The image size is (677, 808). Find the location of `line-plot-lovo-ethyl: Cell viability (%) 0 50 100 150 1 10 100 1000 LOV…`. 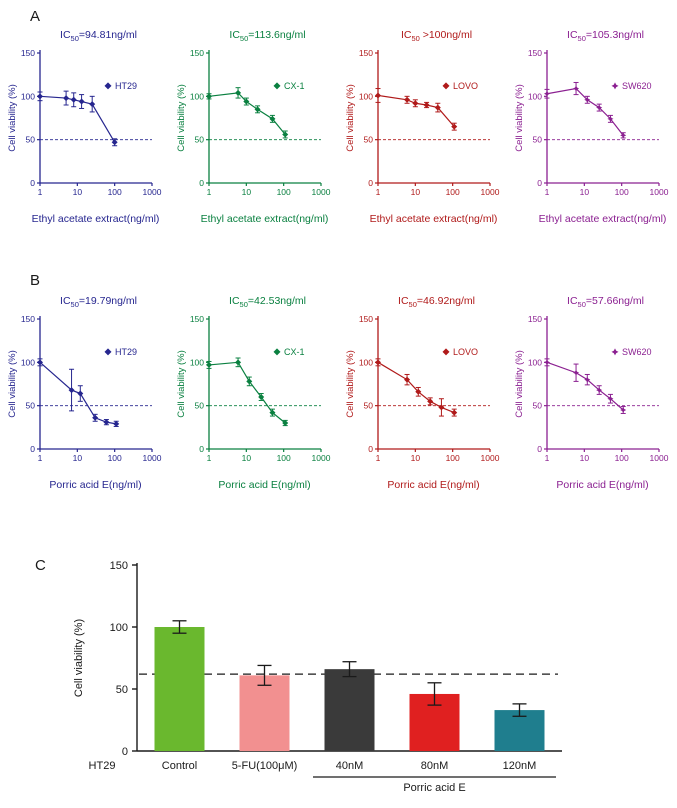

line-plot-lovo-ethyl: Cell viability (%) 0 50 100 150 1 10 100 1000 LOV… is located at coordinates (422, 122).